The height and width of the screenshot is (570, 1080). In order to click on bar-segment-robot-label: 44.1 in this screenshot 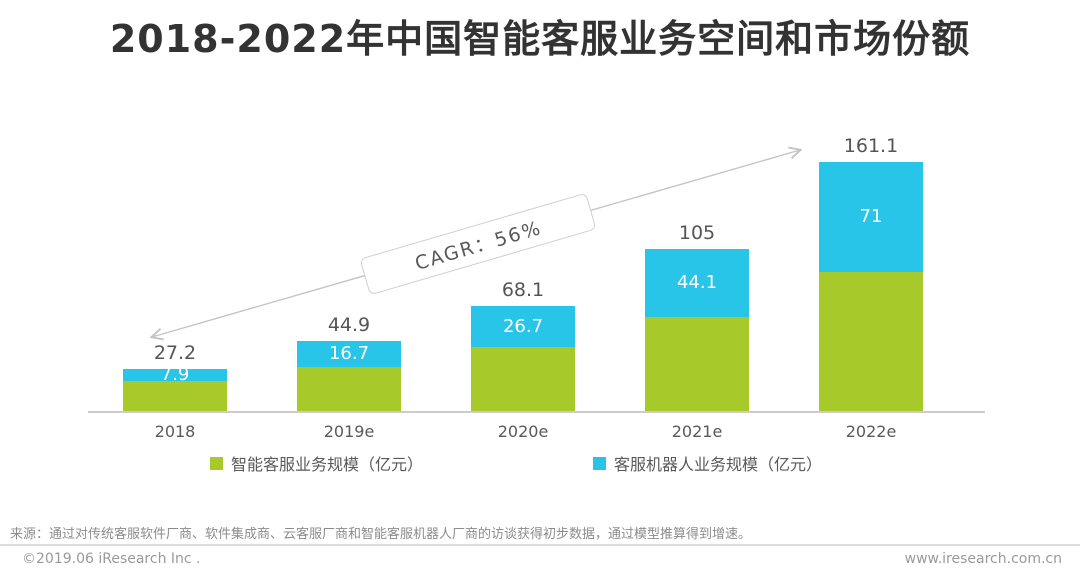, I will do `click(697, 282)`.